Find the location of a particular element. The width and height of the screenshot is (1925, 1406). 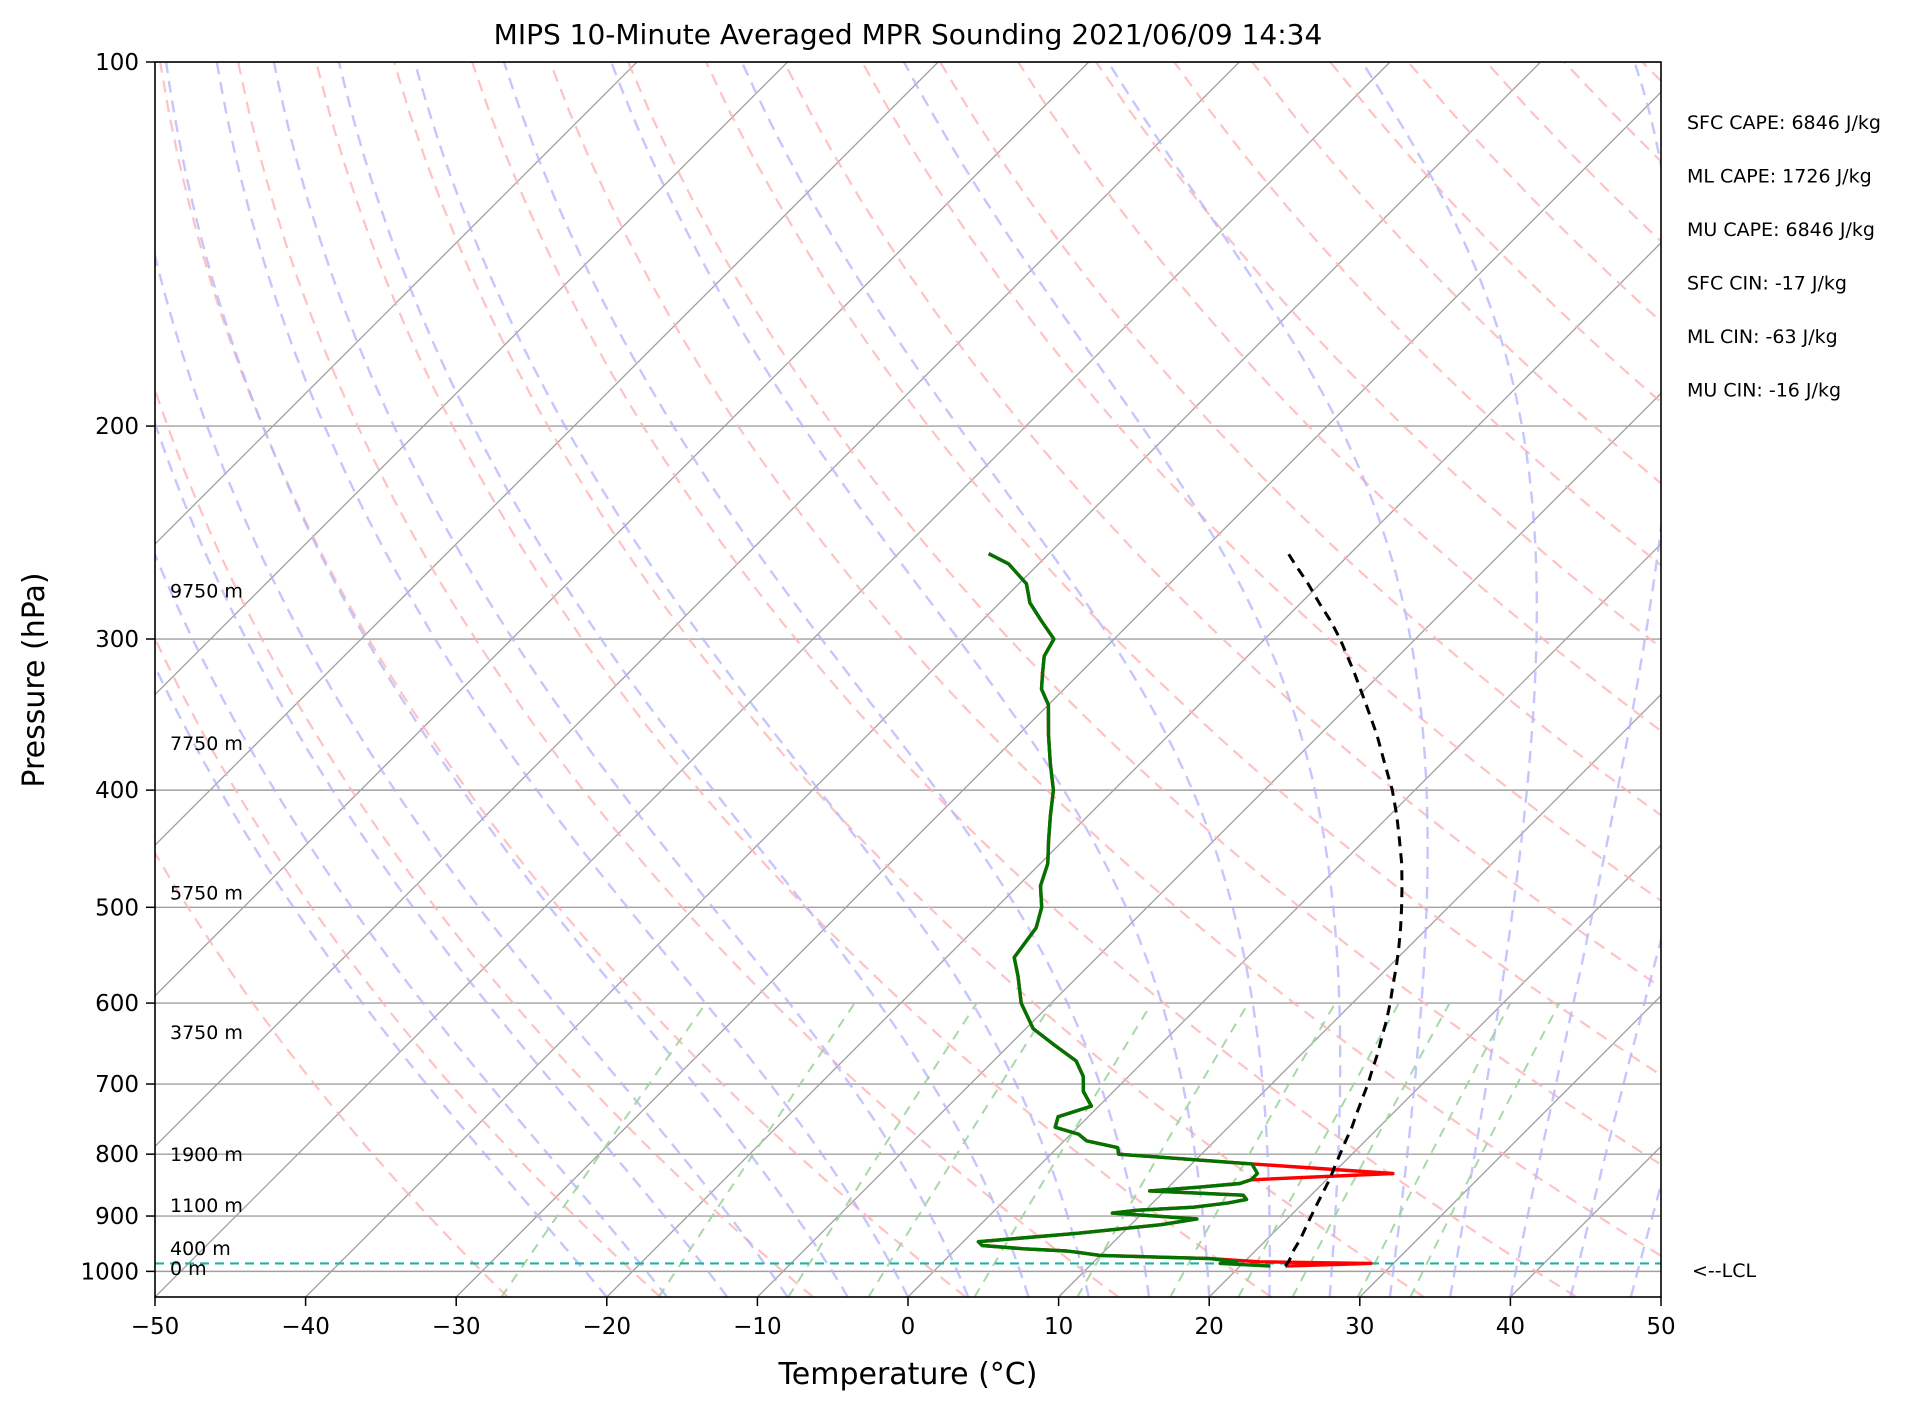

annotation-text: SFC CIN: -17 J/kg is located at coordinates (1767, 284).